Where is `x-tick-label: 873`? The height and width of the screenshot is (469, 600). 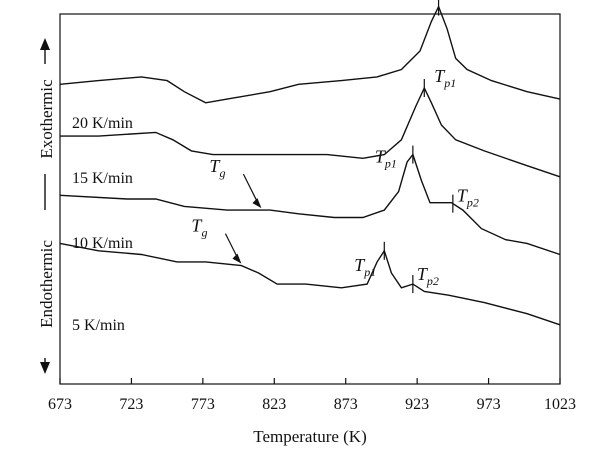
x-tick-label: 873 is located at coordinates (346, 404).